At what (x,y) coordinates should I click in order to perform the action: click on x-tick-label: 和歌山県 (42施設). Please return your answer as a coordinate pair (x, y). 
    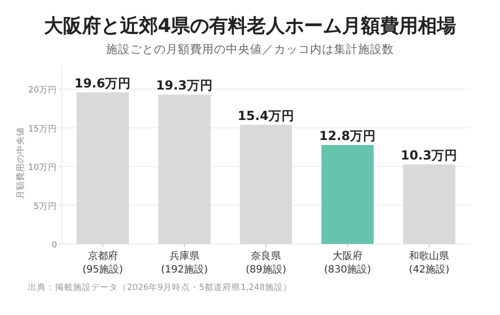
    Looking at the image, I should click on (429, 263).